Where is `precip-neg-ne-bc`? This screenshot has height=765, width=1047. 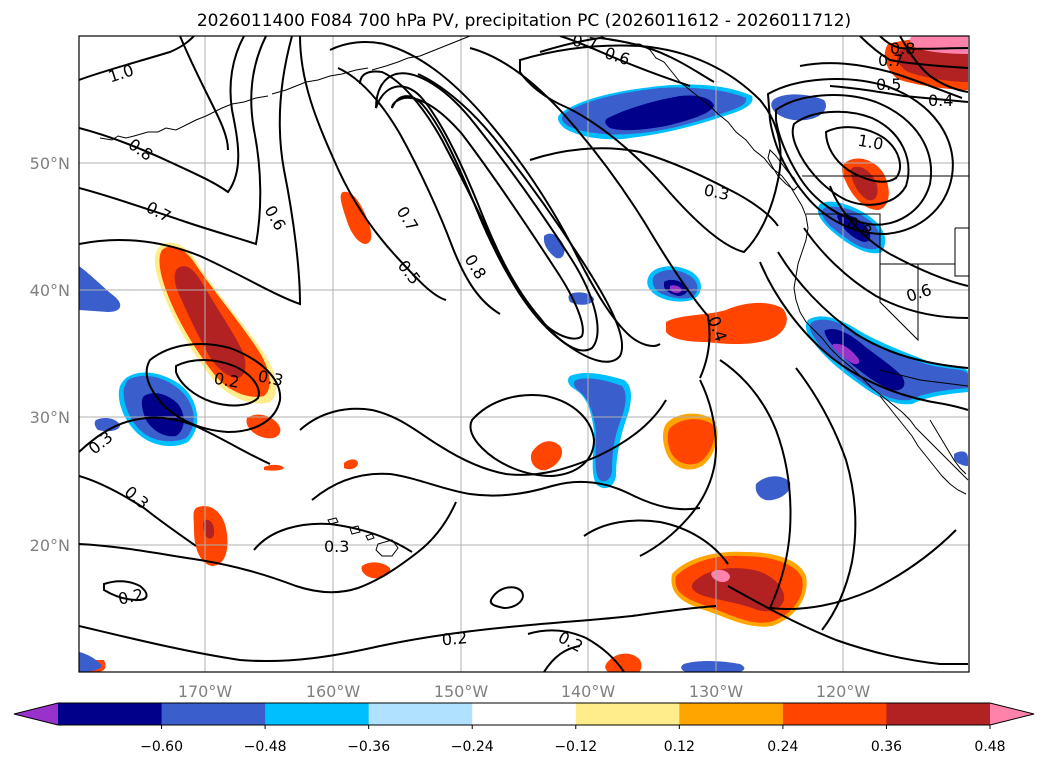 precip-neg-ne-bc is located at coordinates (798, 107).